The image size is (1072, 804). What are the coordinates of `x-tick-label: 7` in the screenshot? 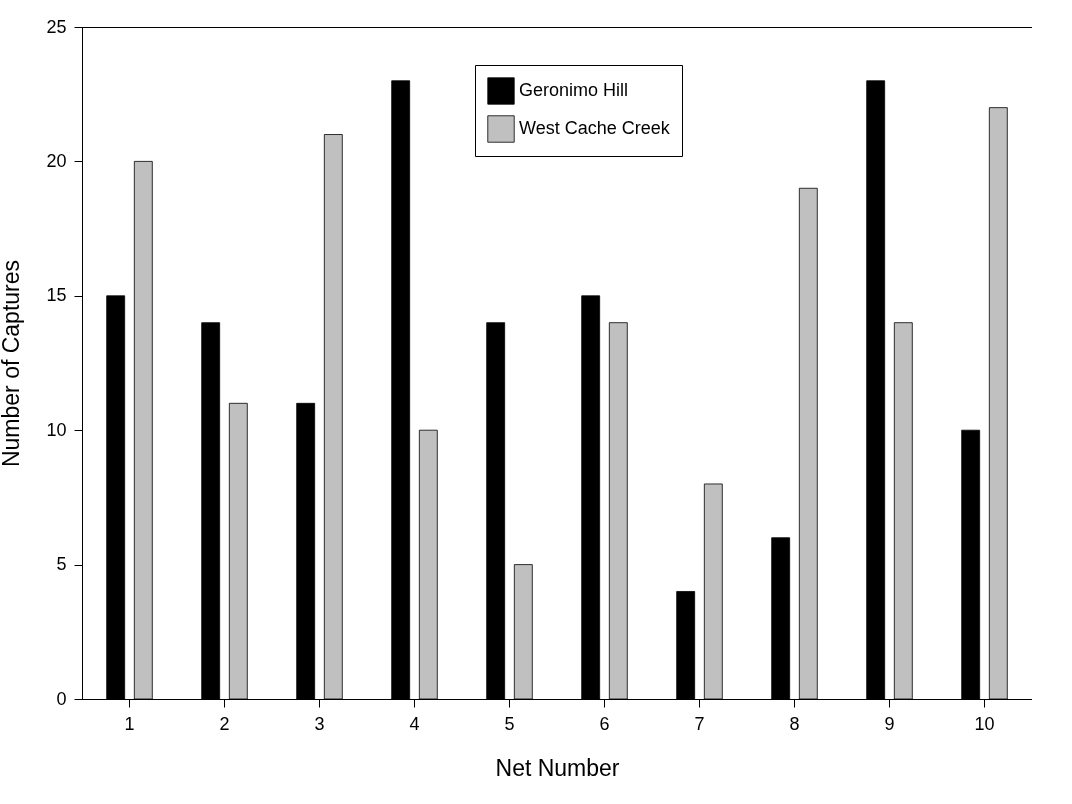 It's located at (699, 723).